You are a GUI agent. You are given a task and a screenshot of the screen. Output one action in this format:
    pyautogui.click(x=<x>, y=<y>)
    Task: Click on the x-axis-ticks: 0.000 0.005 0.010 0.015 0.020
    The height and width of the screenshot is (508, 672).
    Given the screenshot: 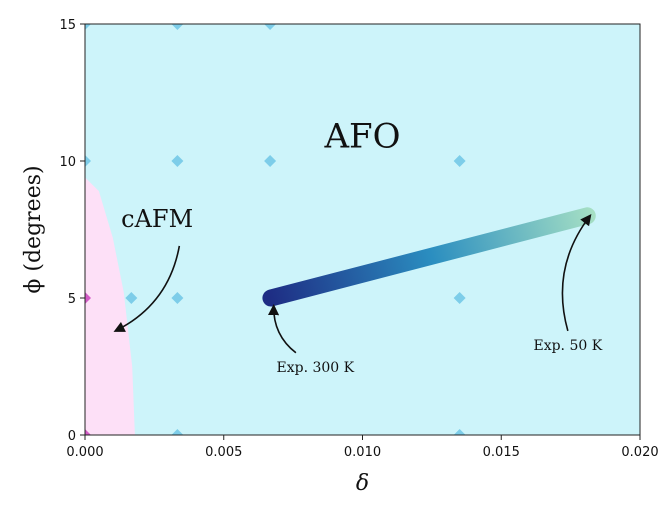 What is the action you would take?
    pyautogui.click(x=362, y=447)
    